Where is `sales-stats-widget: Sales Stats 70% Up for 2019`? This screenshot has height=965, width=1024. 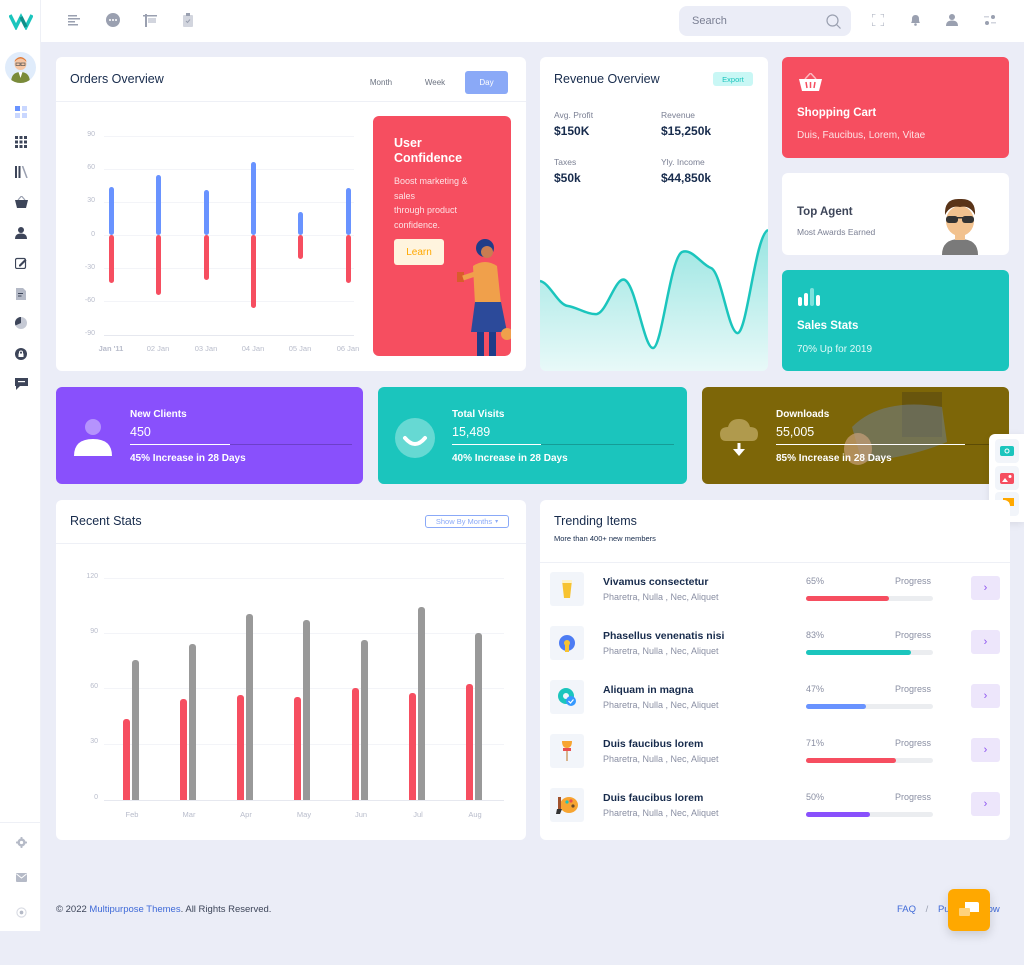 sales-stats-widget: Sales Stats 70% Up for 2019 is located at coordinates (895, 320).